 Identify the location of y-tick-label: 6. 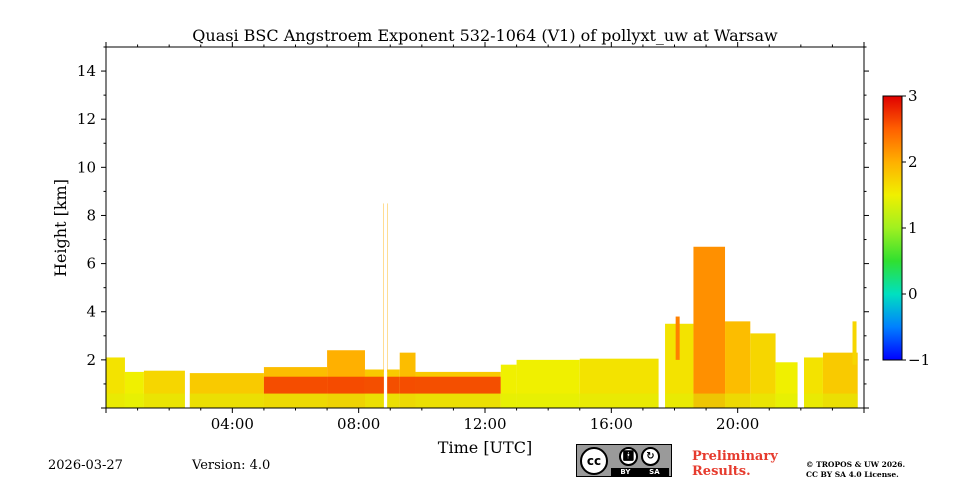
(91, 264).